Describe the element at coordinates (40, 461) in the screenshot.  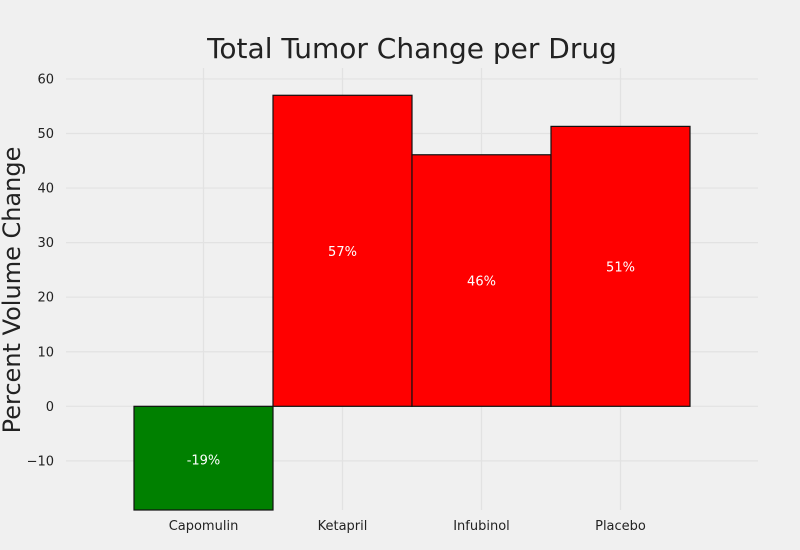
I see `y-tick-label: −10` at that location.